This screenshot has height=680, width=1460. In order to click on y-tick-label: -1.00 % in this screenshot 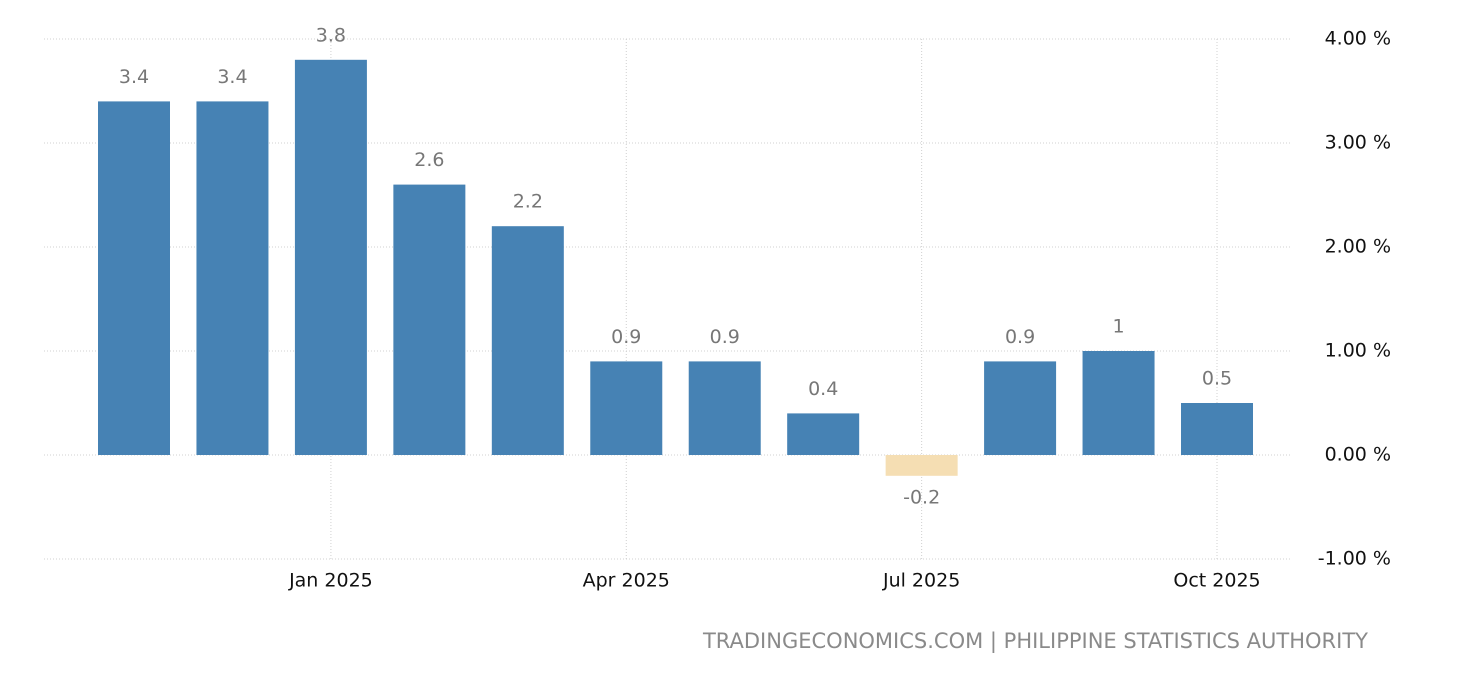, I will do `click(1354, 559)`.